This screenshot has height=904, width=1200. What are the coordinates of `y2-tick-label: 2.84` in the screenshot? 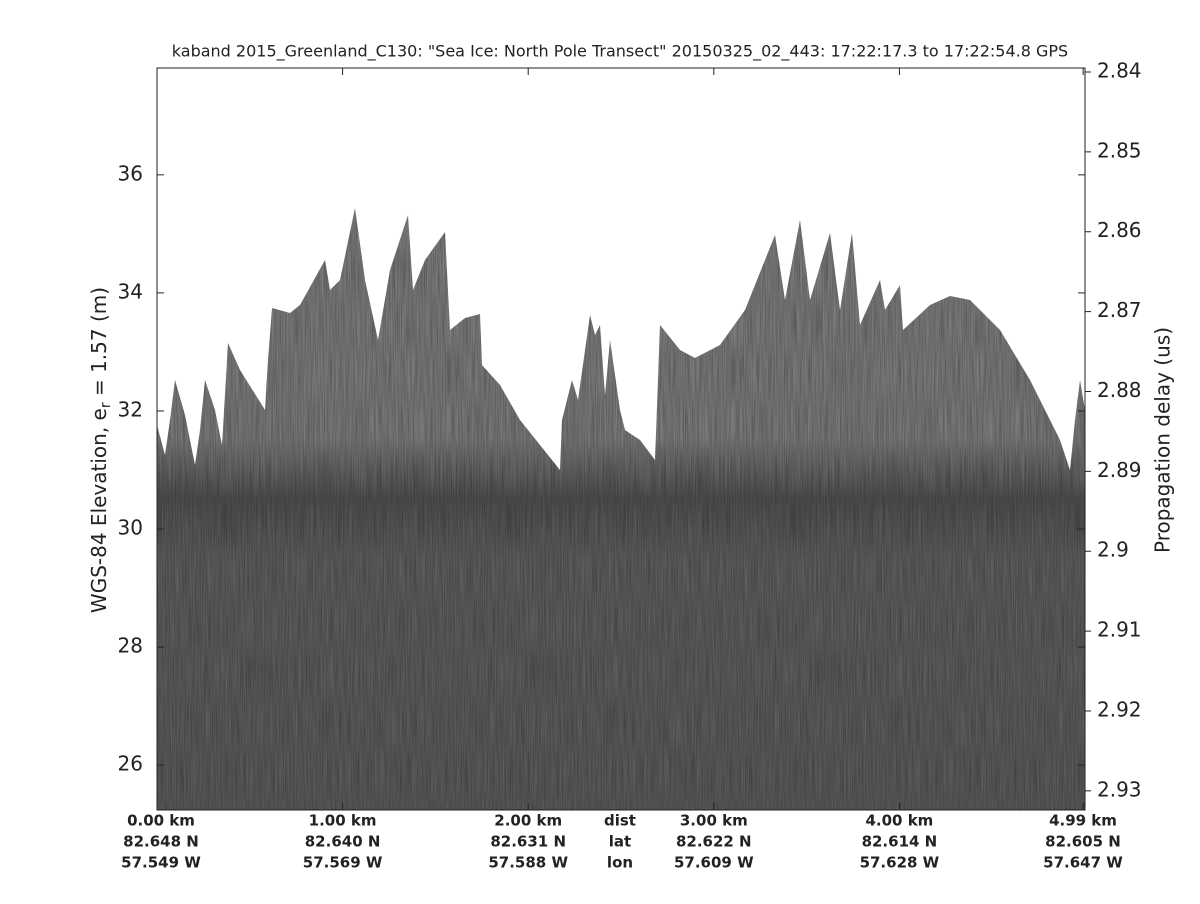 It's located at (1119, 70).